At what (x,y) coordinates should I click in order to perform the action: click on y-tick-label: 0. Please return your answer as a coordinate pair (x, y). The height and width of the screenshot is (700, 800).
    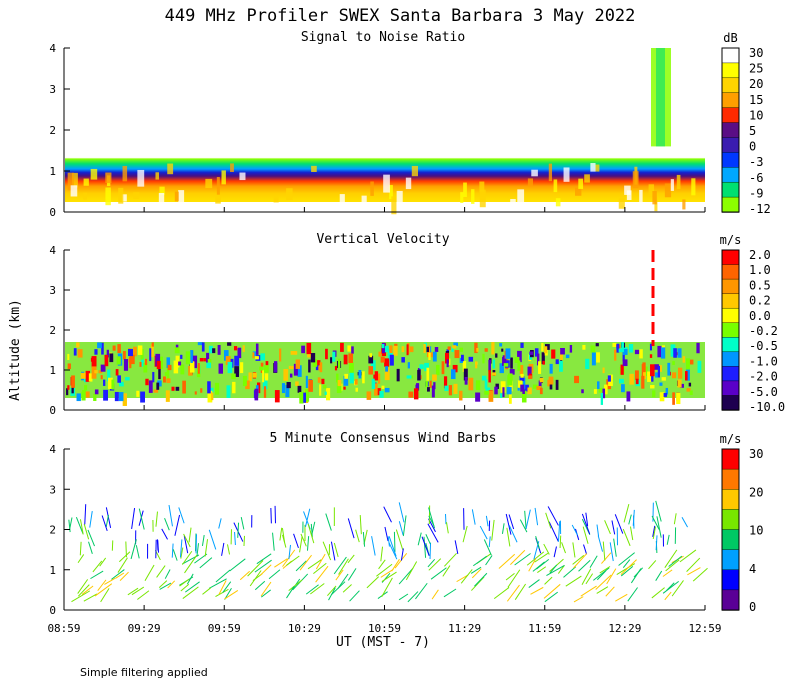
    Looking at the image, I should click on (52, 212).